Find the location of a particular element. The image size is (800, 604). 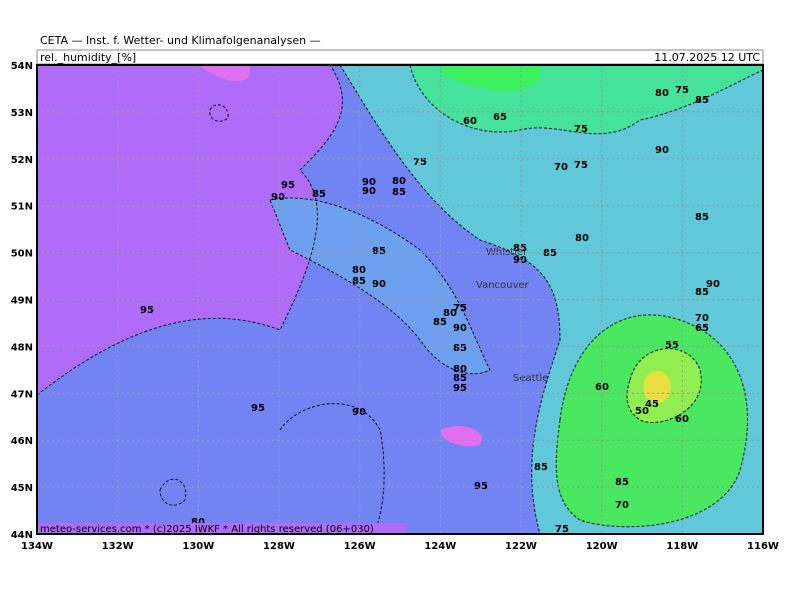

valid-time: 11.07.2025 12 UTC is located at coordinates (707, 57).